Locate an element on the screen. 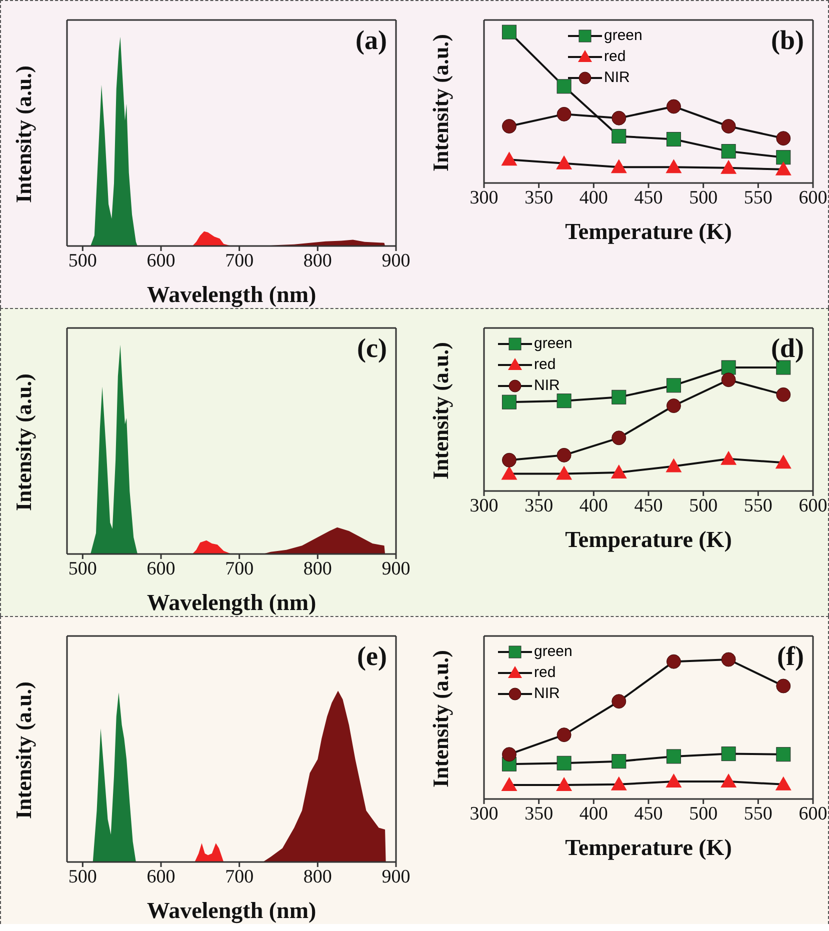  x-axis-title: Wavelength (nm) is located at coordinates (231, 295).